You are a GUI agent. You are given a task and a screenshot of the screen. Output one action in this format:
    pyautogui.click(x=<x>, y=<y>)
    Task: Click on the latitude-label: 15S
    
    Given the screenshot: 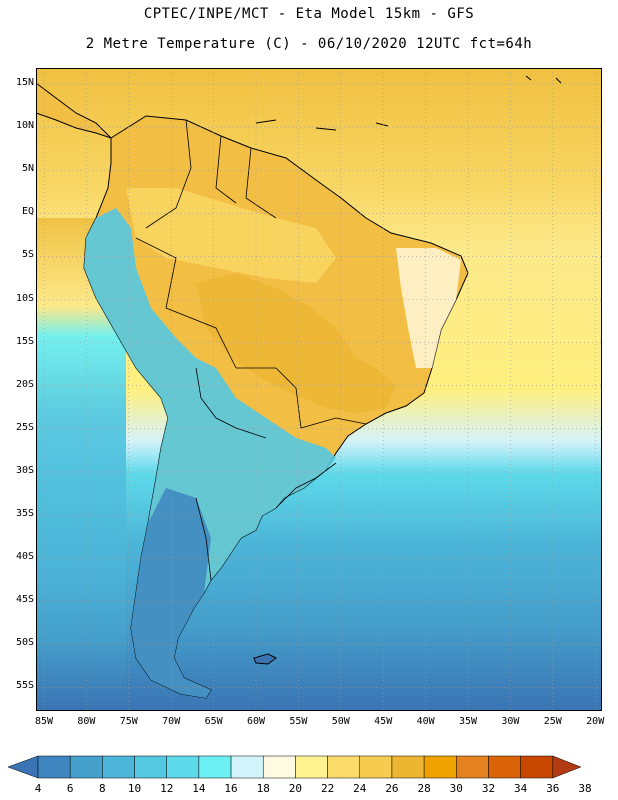 What is the action you would take?
    pyautogui.click(x=24, y=341)
    